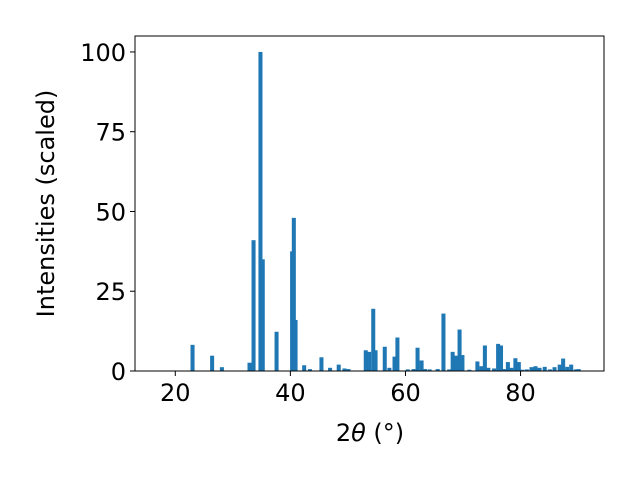 The image size is (640, 480). Describe the element at coordinates (110, 292) in the screenshot. I see `y-tick-label: 25` at that location.